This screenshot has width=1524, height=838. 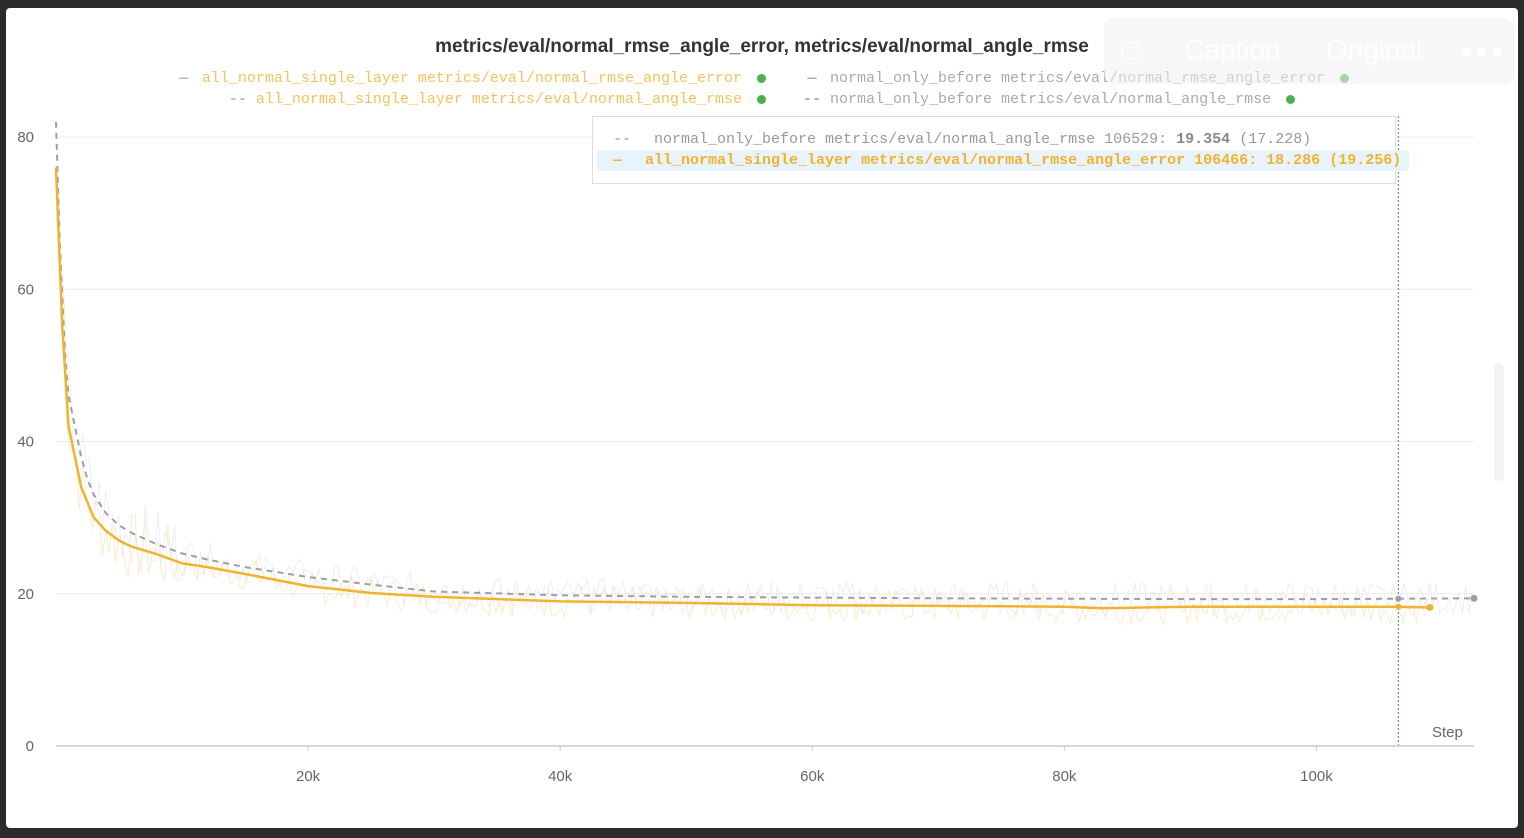 What do you see at coordinates (812, 776) in the screenshot?
I see `x-tick-label: 60k` at bounding box center [812, 776].